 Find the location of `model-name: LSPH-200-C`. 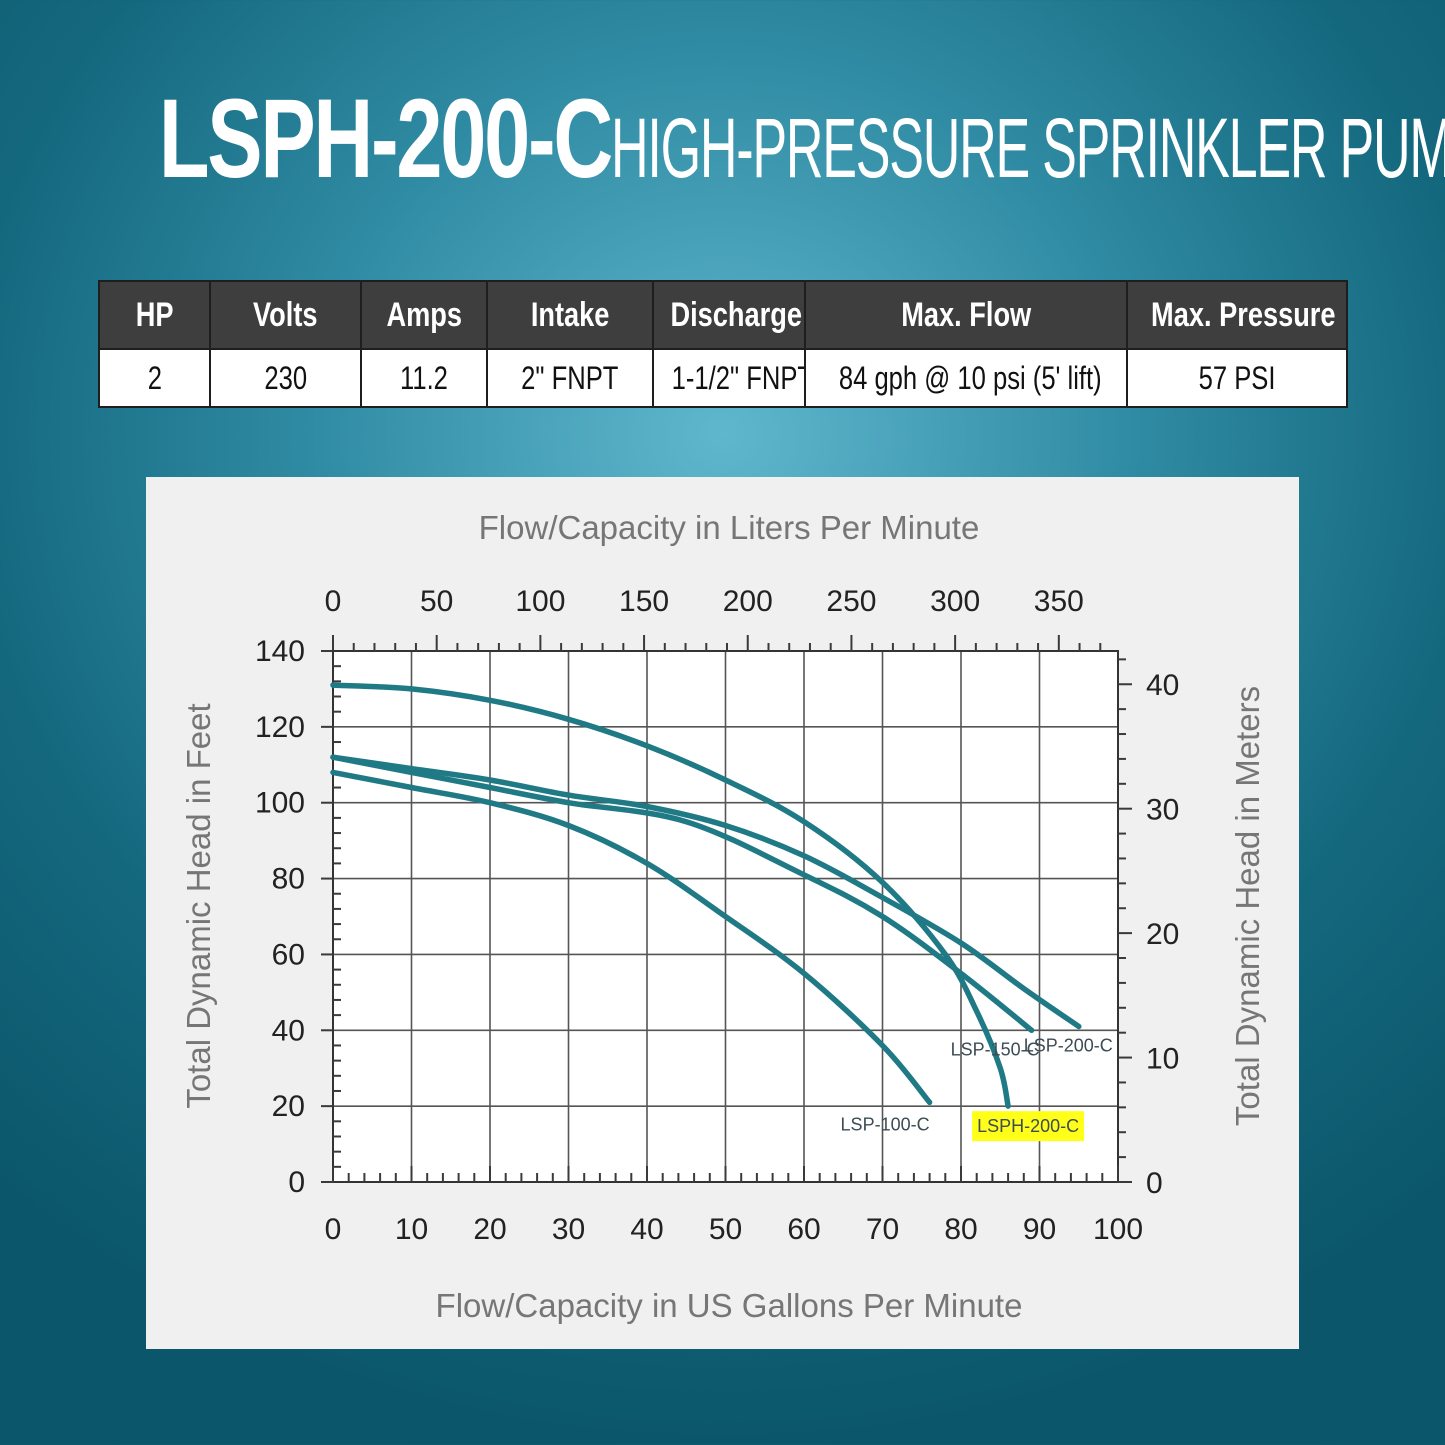

model-name: LSPH-200-C is located at coordinates (385, 138).